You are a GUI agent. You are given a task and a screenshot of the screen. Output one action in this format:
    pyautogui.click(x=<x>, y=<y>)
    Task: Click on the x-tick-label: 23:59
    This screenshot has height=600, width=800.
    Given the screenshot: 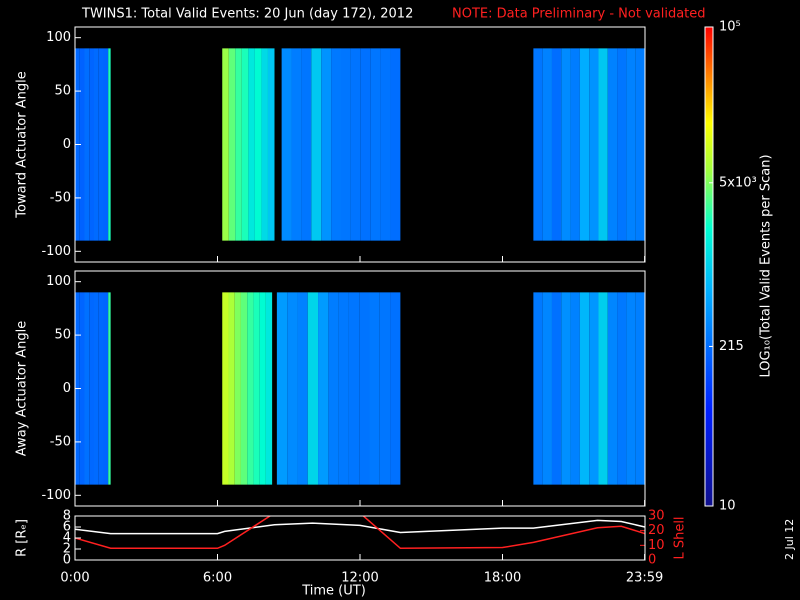 What is the action you would take?
    pyautogui.click(x=644, y=578)
    